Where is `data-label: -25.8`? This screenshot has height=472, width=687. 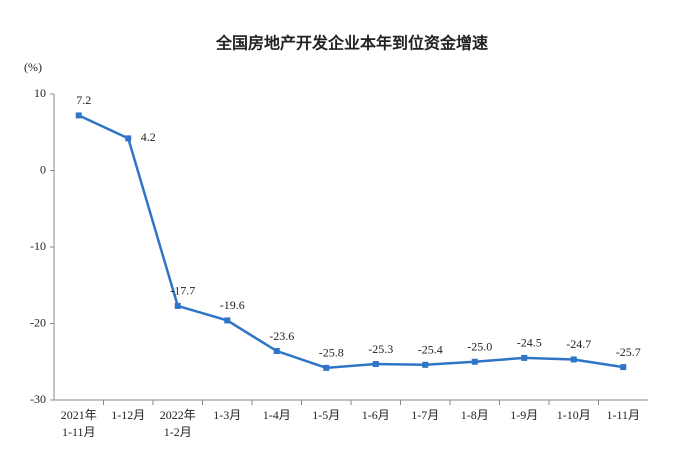 data-label: -25.8 is located at coordinates (331, 353).